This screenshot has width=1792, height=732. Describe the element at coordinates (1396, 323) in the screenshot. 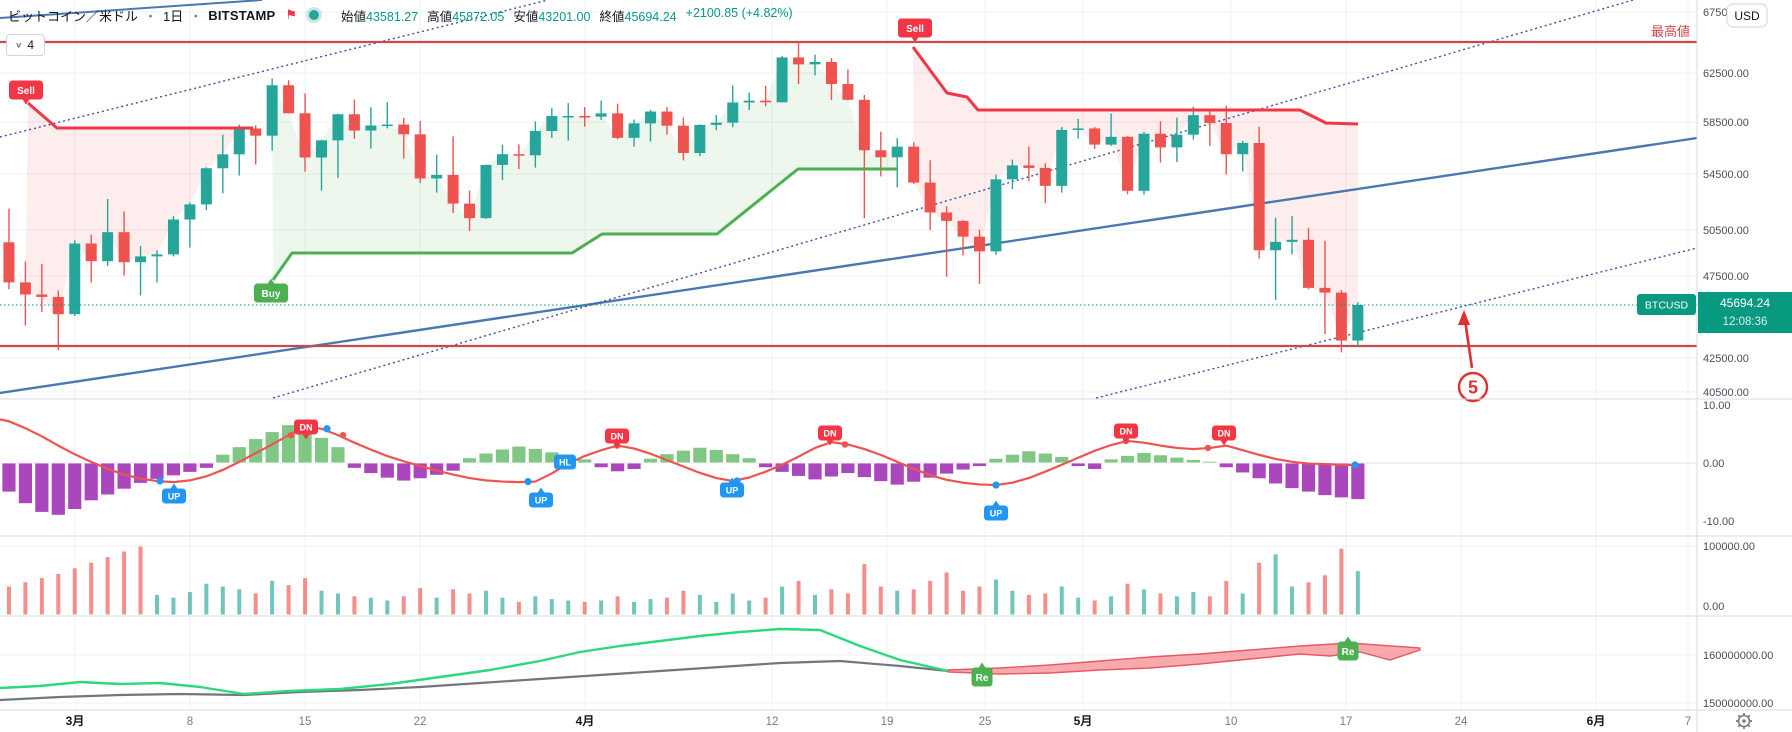

I see `trendline-dotted` at that location.